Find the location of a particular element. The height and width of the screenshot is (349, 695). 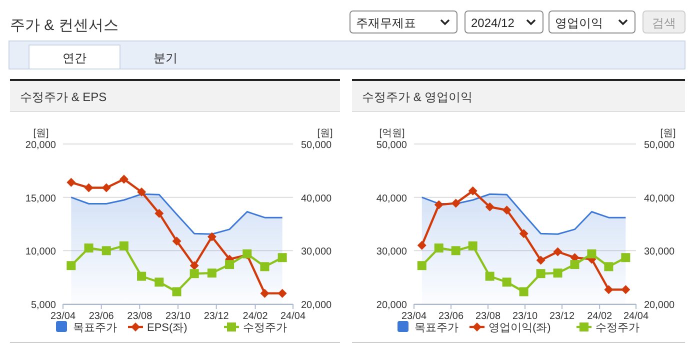

text: 분기 is located at coordinates (166, 58).